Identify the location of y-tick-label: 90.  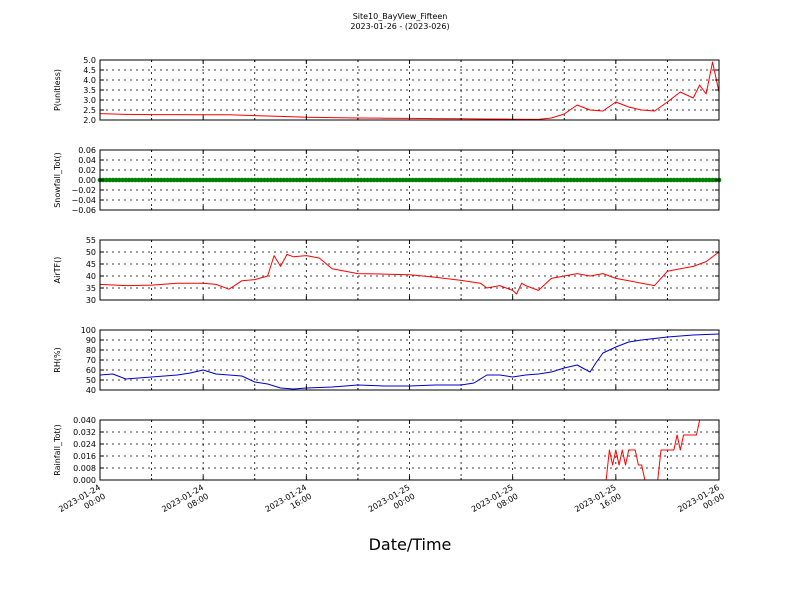
(91, 340).